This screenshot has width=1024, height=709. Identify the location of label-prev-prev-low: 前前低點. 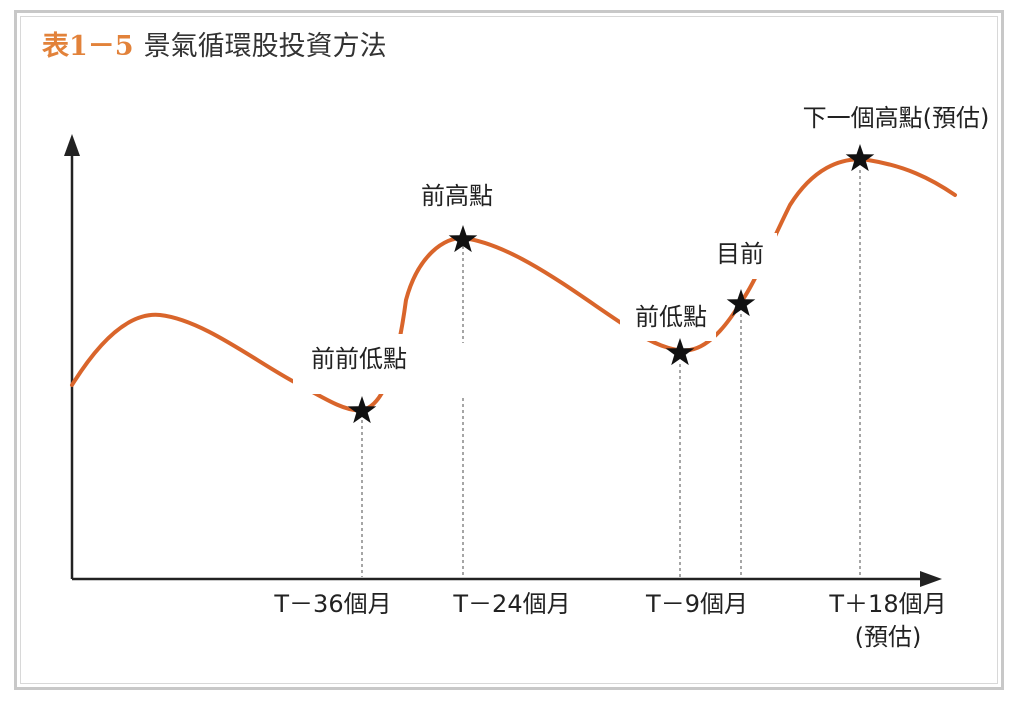
(359, 359).